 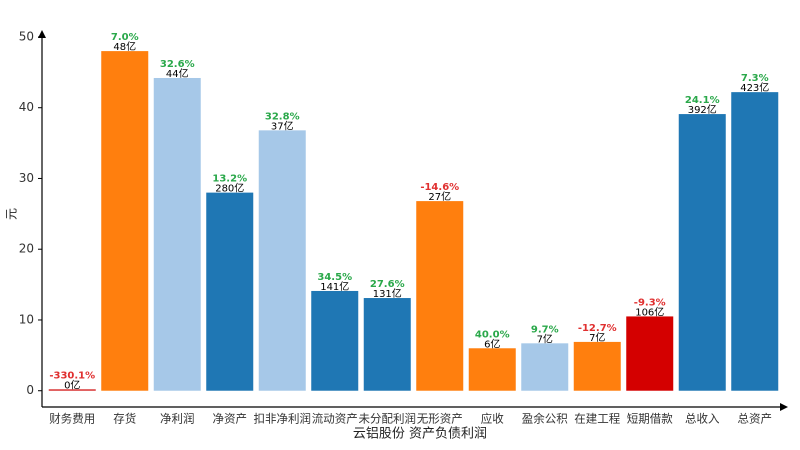 I want to click on change-label: 24.1%, so click(x=702, y=100).